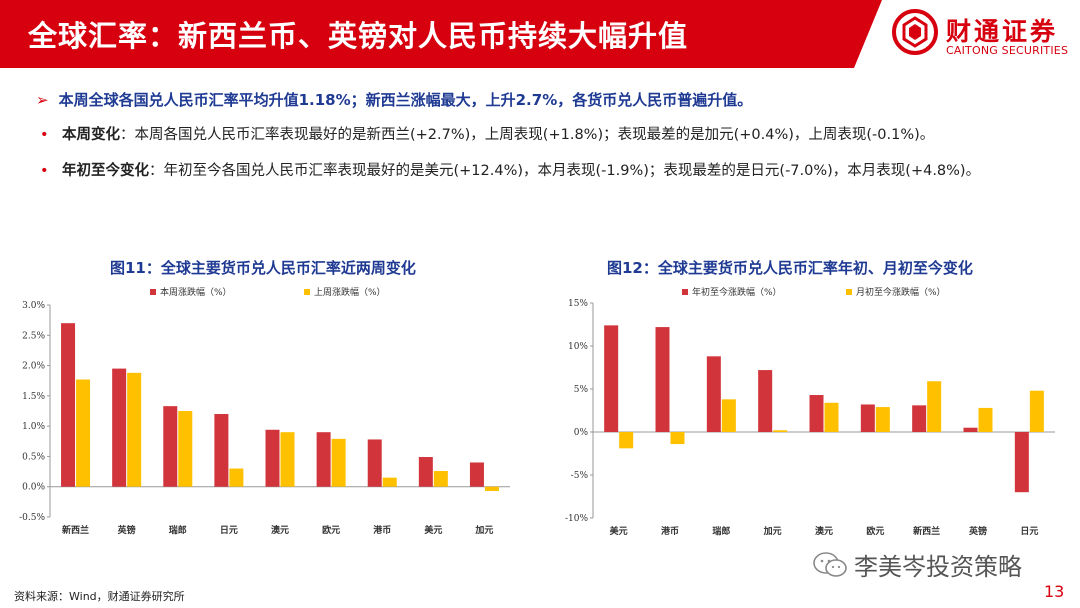 The image size is (1080, 608). What do you see at coordinates (33, 397) in the screenshot?
I see `y-tick-label: 1.5%` at bounding box center [33, 397].